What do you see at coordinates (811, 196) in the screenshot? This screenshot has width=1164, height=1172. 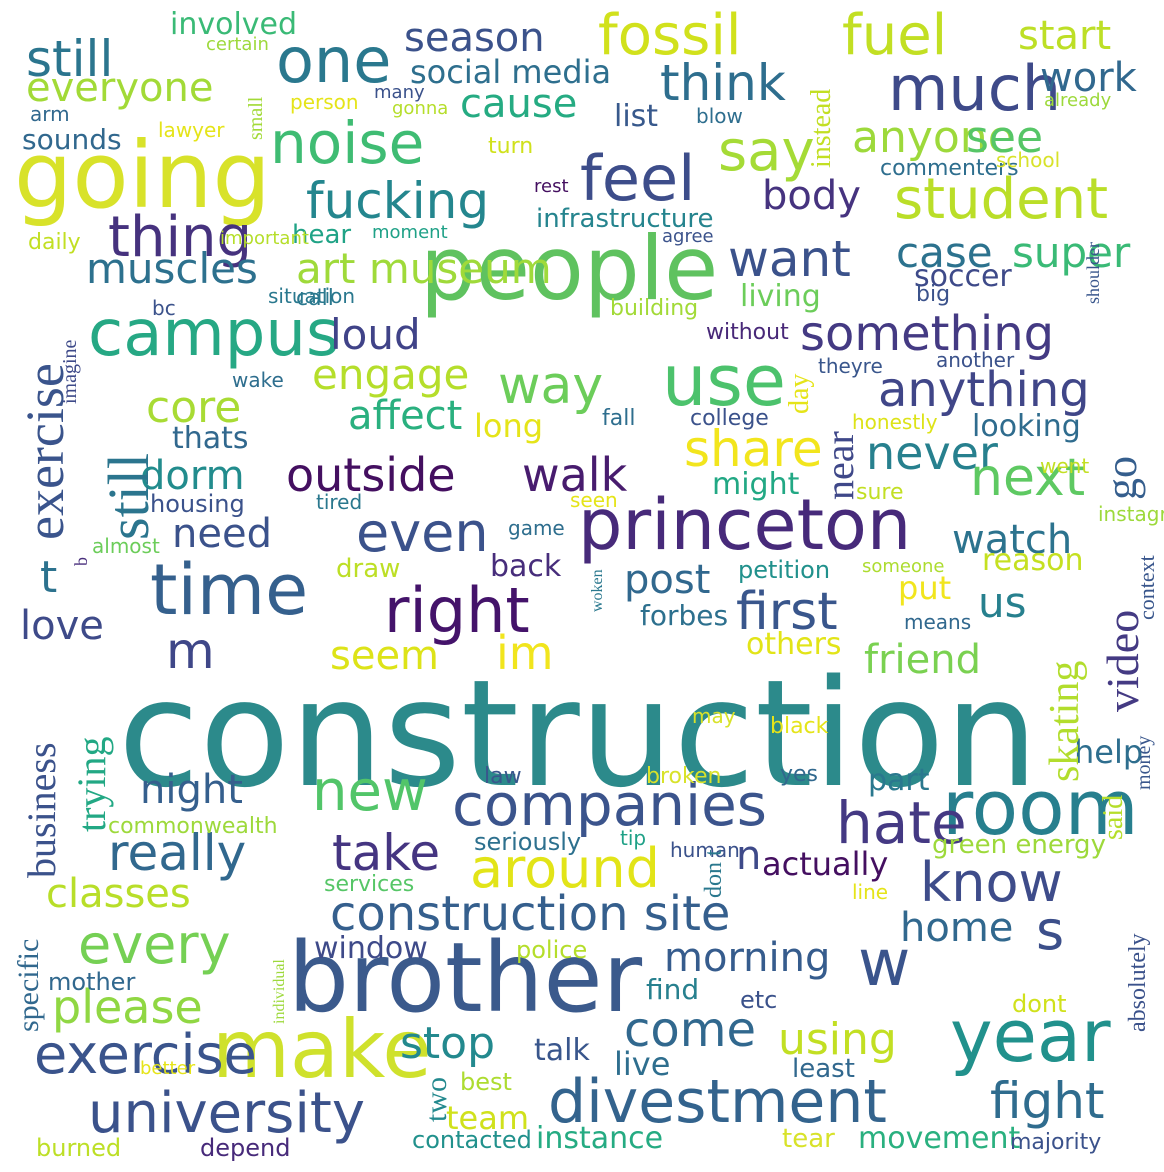 I see `word-body: body` at bounding box center [811, 196].